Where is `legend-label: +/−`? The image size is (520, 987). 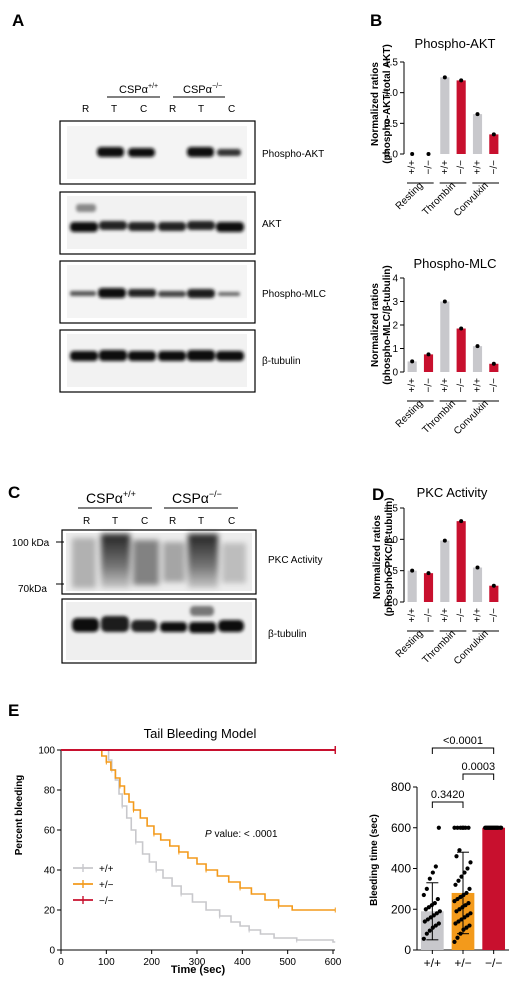
legend-label: +/− is located at coordinates (106, 885).